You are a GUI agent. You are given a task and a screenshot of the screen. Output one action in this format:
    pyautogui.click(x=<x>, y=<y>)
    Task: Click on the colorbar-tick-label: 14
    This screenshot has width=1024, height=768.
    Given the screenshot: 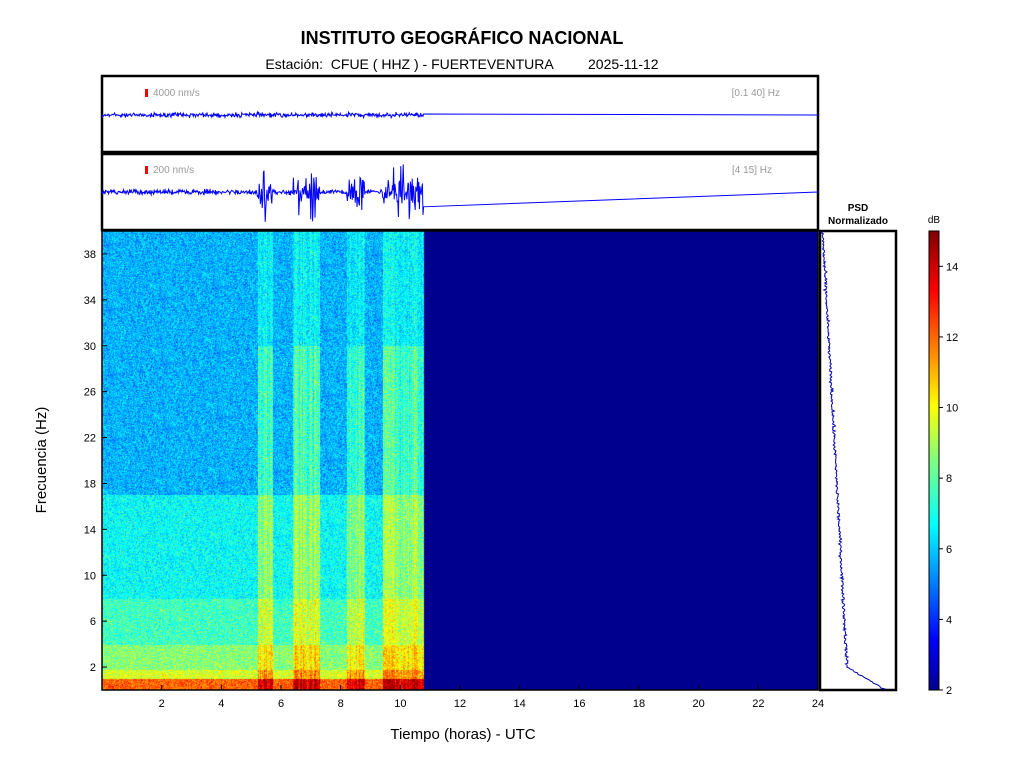 What is the action you would take?
    pyautogui.click(x=952, y=267)
    